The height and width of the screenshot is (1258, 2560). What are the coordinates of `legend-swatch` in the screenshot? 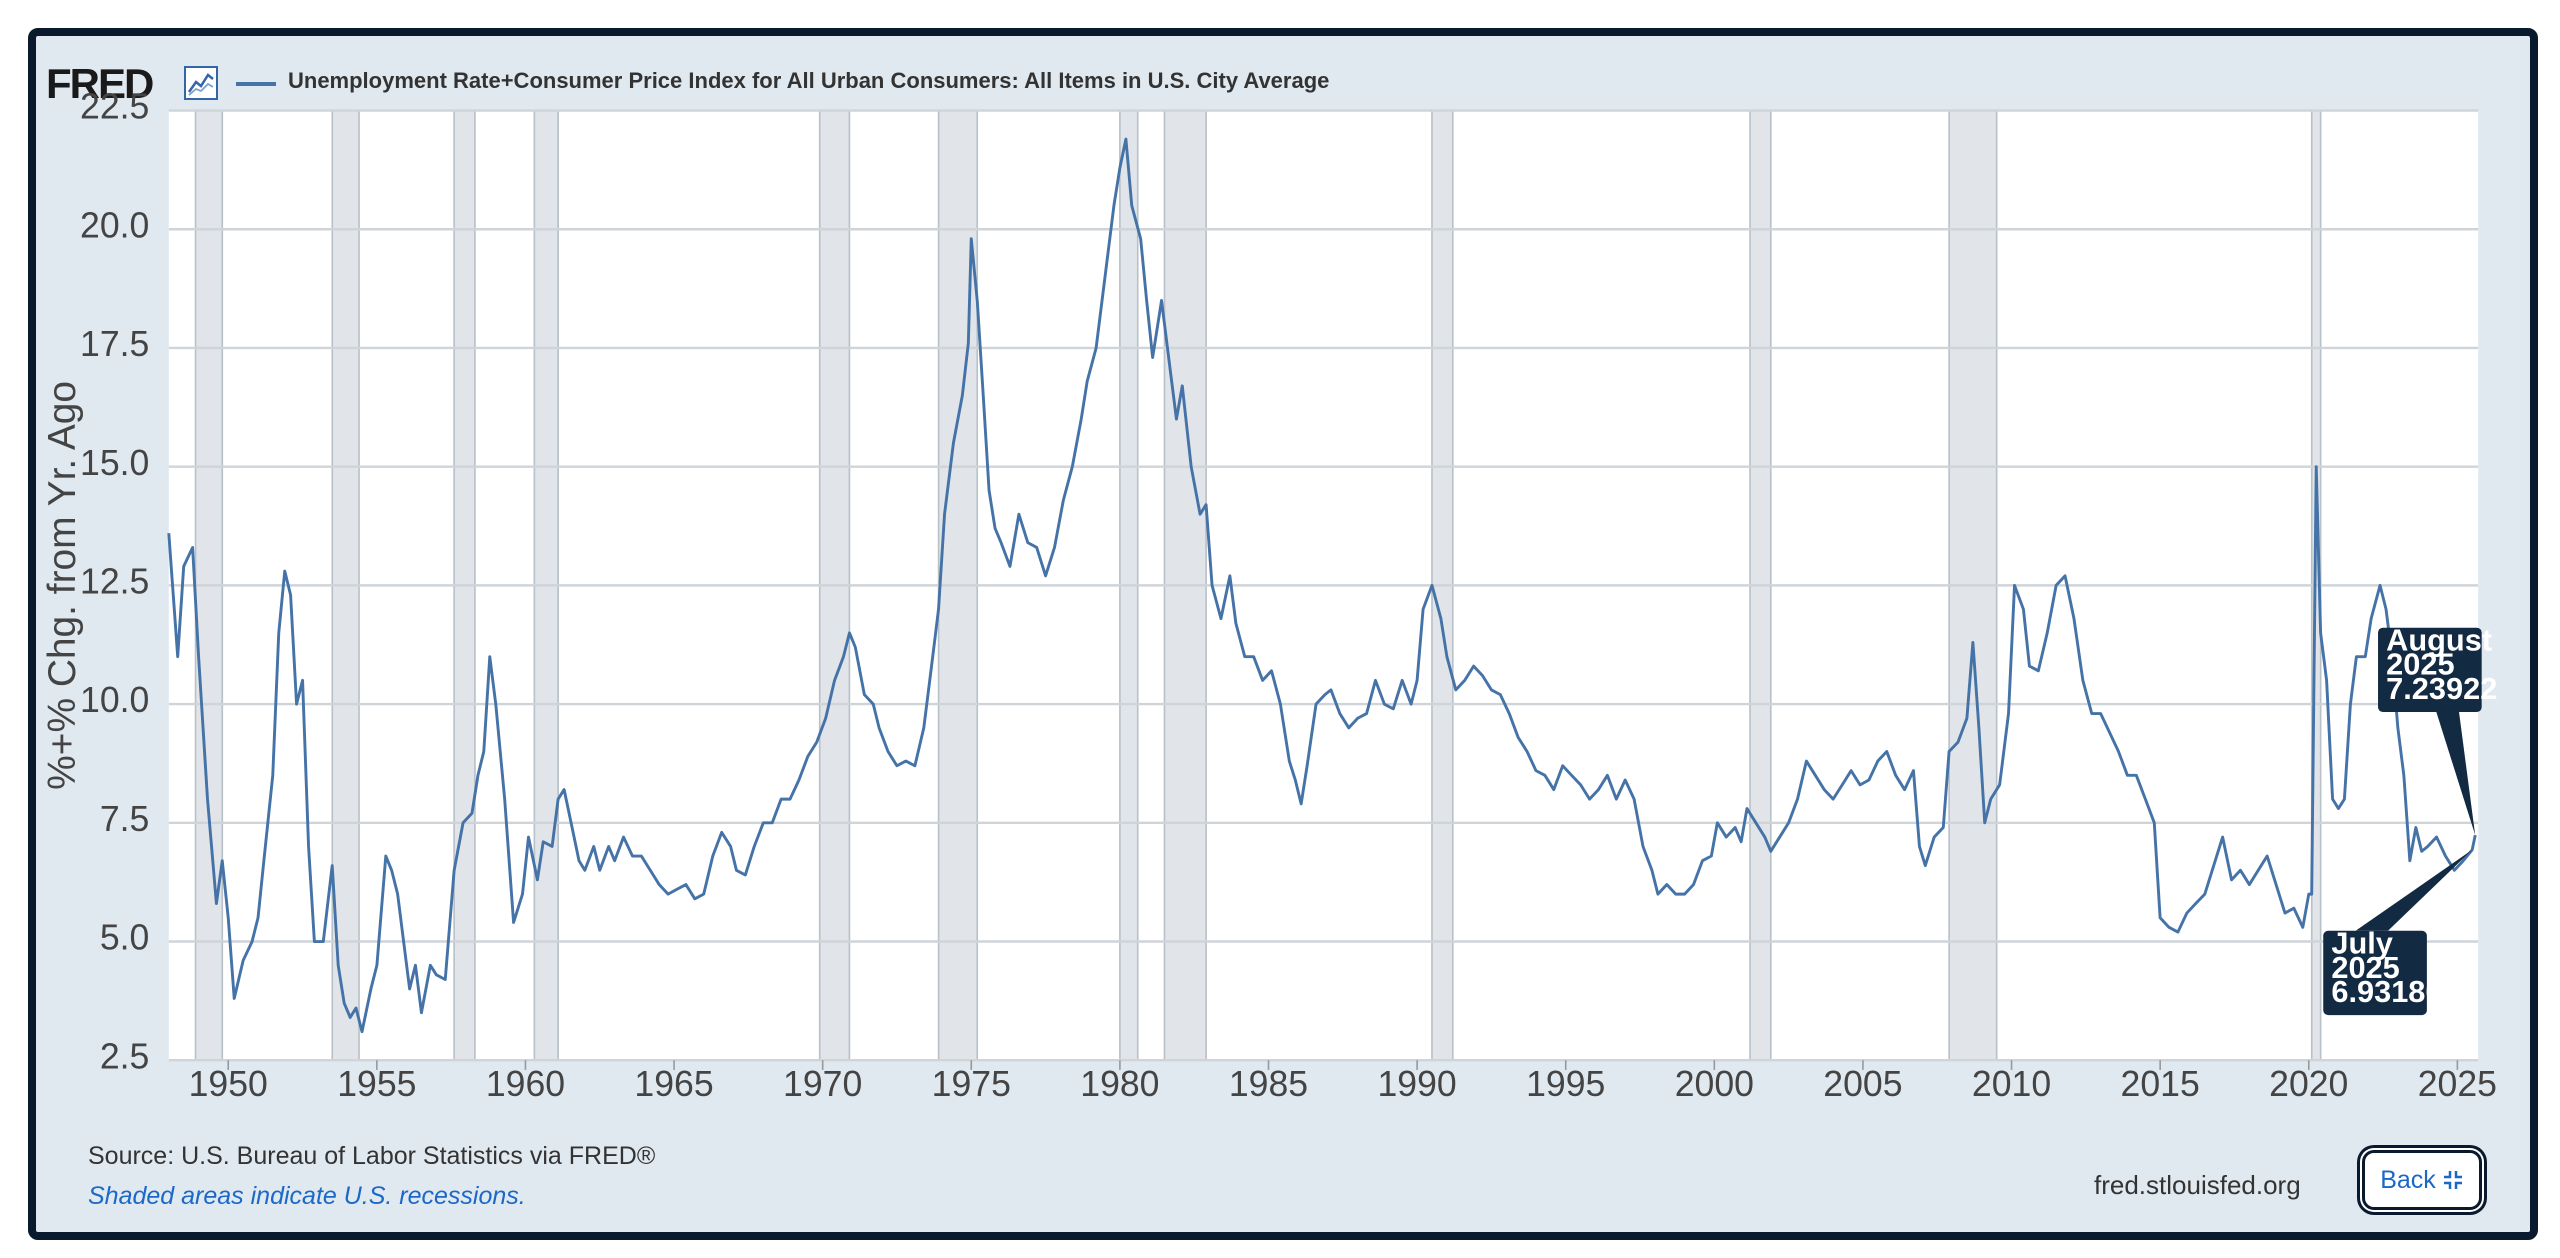 It's located at (256, 84).